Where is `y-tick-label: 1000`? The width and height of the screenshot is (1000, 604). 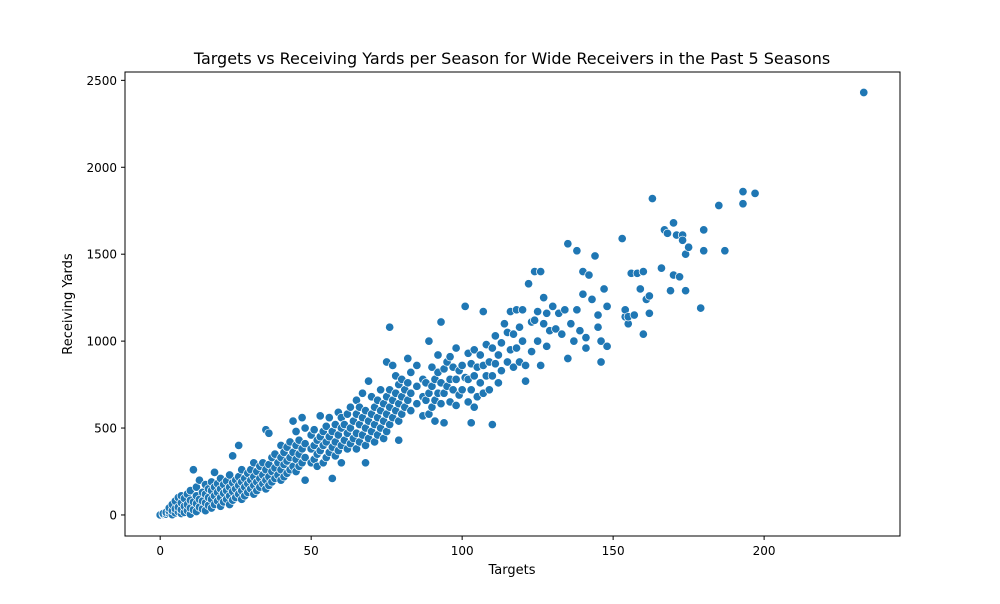 y-tick-label: 1000 is located at coordinates (101, 342).